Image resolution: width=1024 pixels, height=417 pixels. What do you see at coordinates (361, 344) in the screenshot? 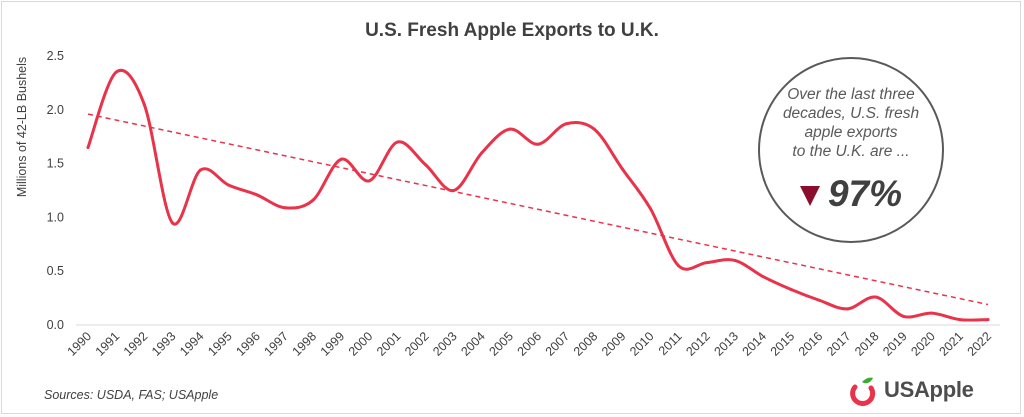
I see `x-tick-label: 2000` at bounding box center [361, 344].